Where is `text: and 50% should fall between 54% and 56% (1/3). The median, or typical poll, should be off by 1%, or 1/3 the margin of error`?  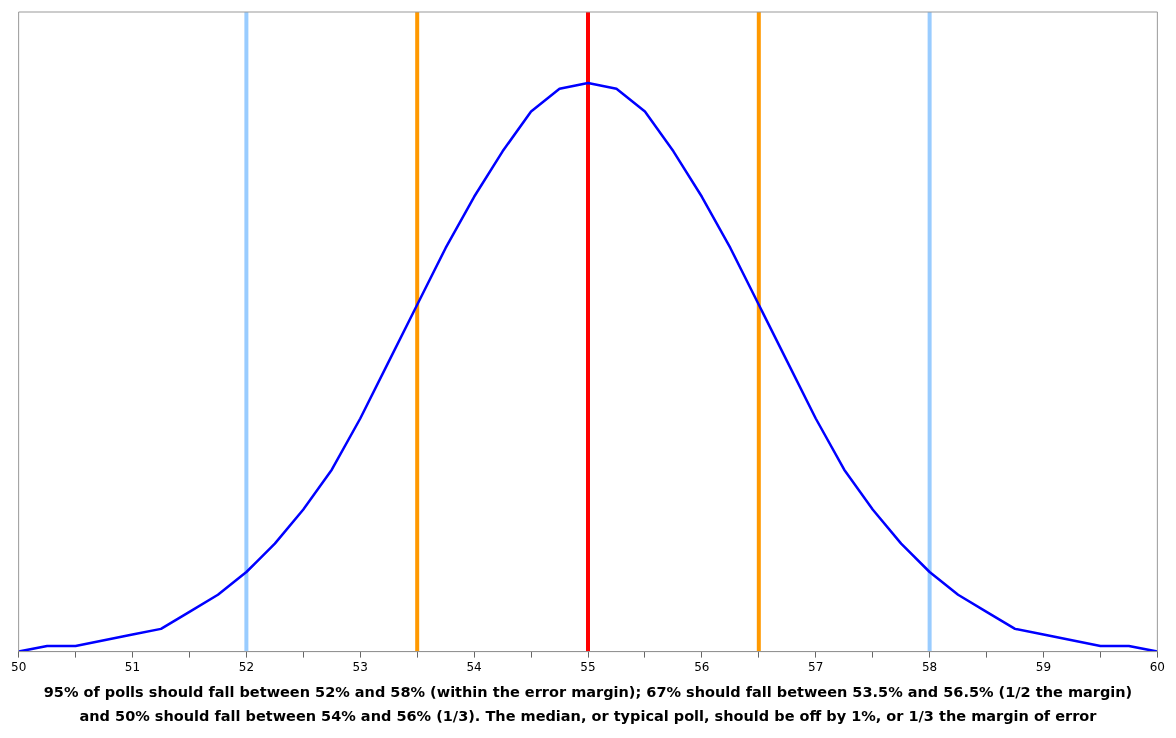
text: and 50% should fall between 54% and 56% (1/3). The median, or typical poll, should be off by 1%, or 1/3 the margin of error is located at coordinates (588, 716).